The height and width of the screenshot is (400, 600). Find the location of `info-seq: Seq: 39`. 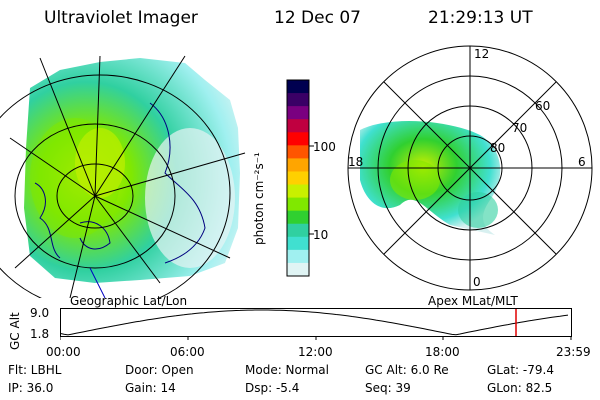

info-seq: Seq: 39 is located at coordinates (388, 388).